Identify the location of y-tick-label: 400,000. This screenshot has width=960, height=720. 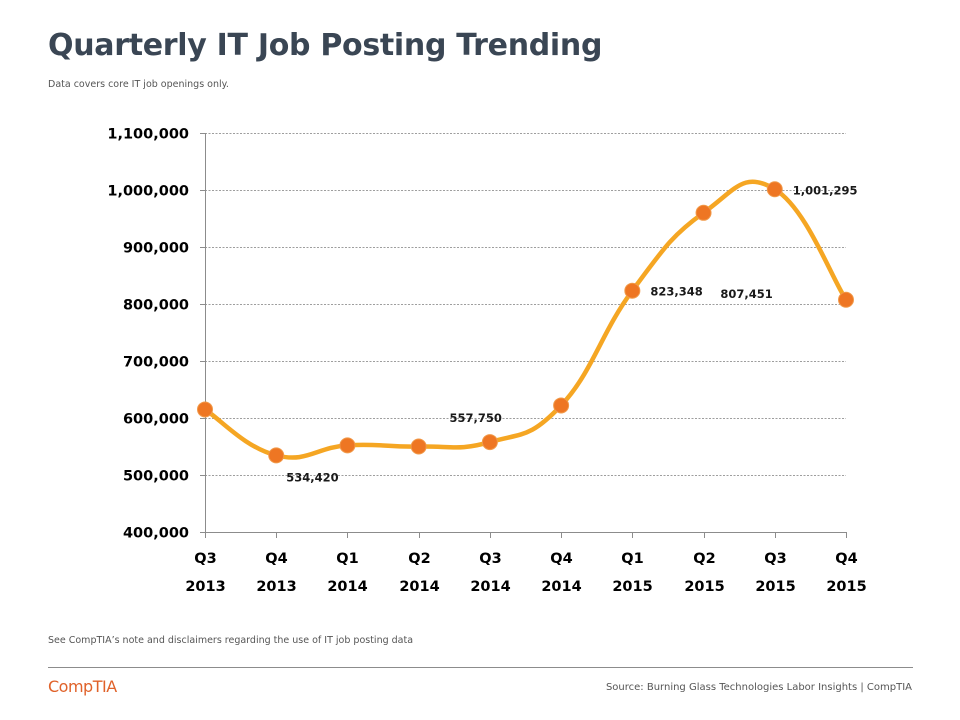
(156, 534).